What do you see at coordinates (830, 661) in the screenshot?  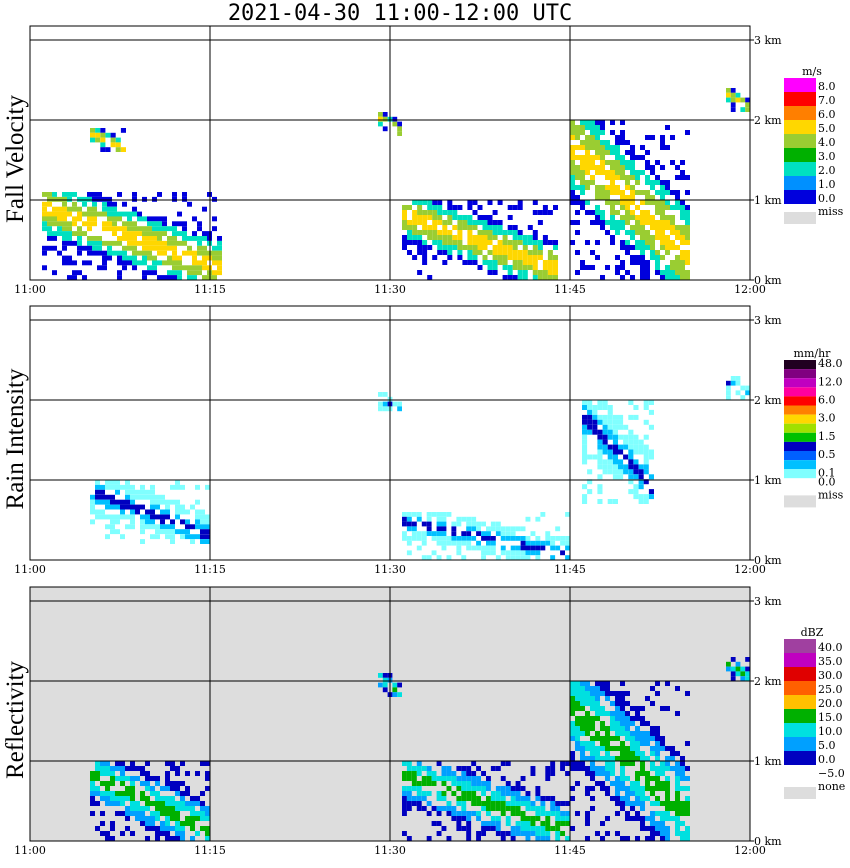 I see `colorbar-label: 35.0` at bounding box center [830, 661].